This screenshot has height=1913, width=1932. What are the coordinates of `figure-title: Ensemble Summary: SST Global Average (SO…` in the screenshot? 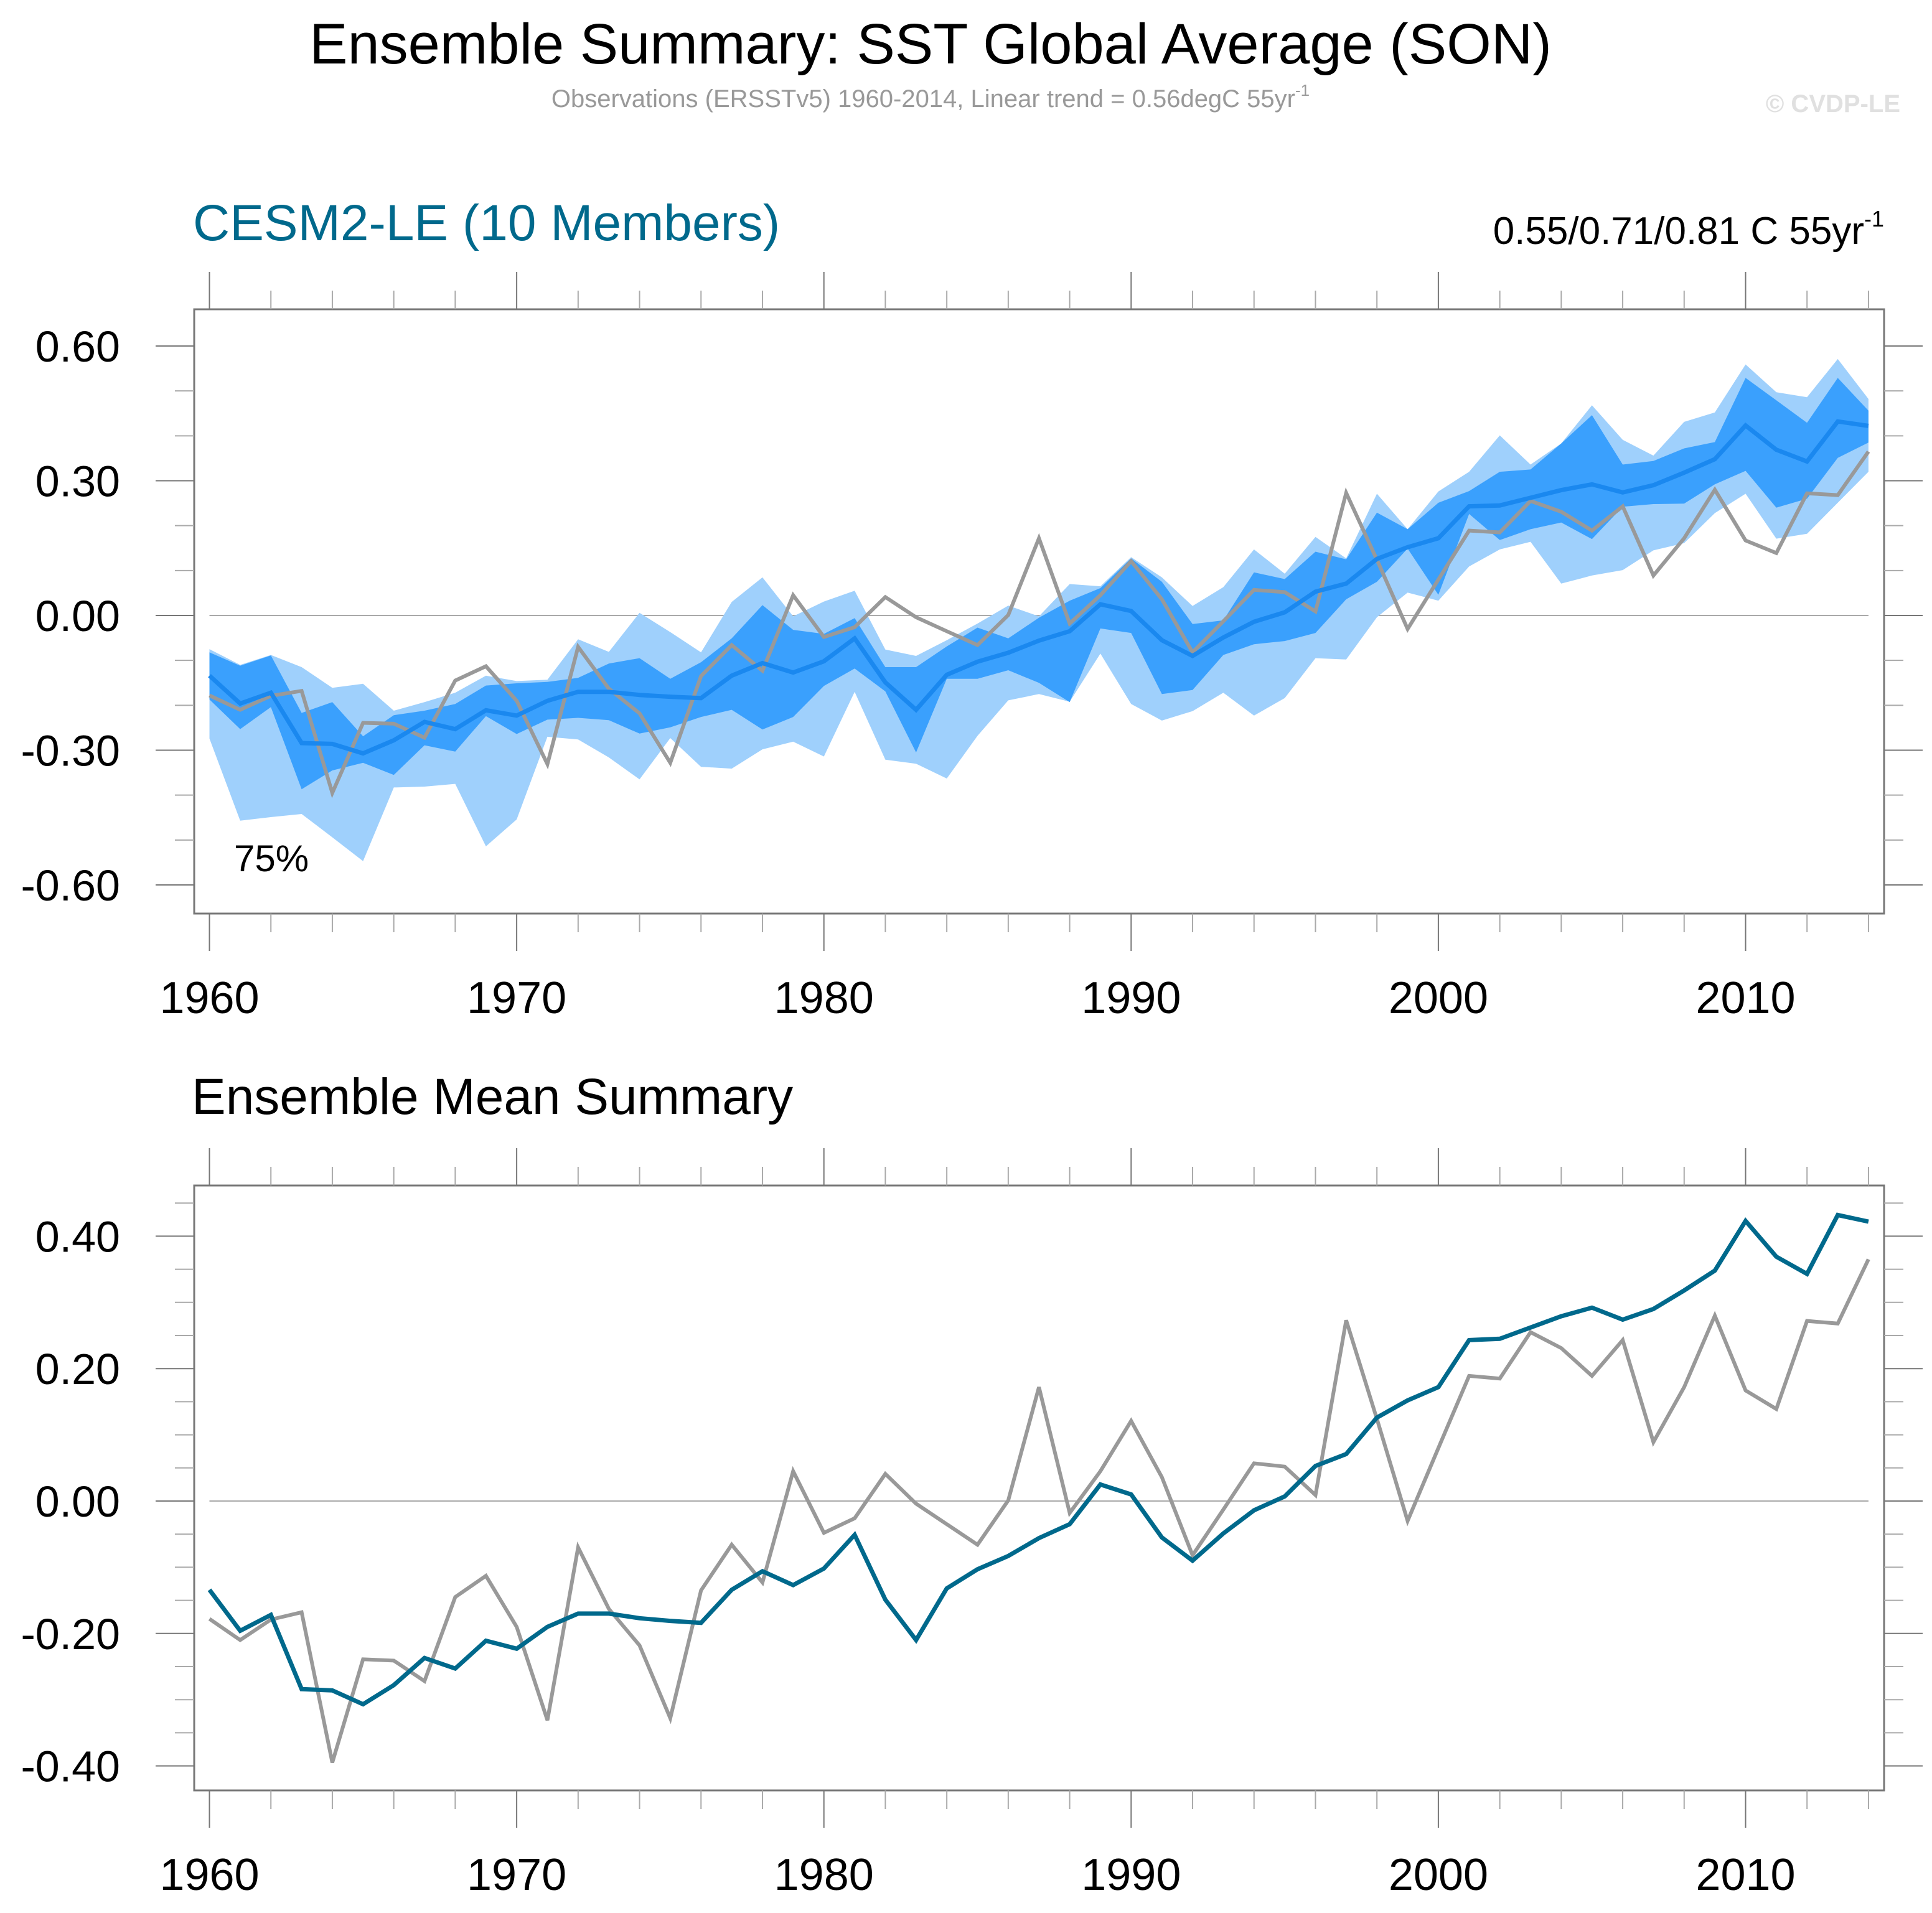 It's located at (930, 44).